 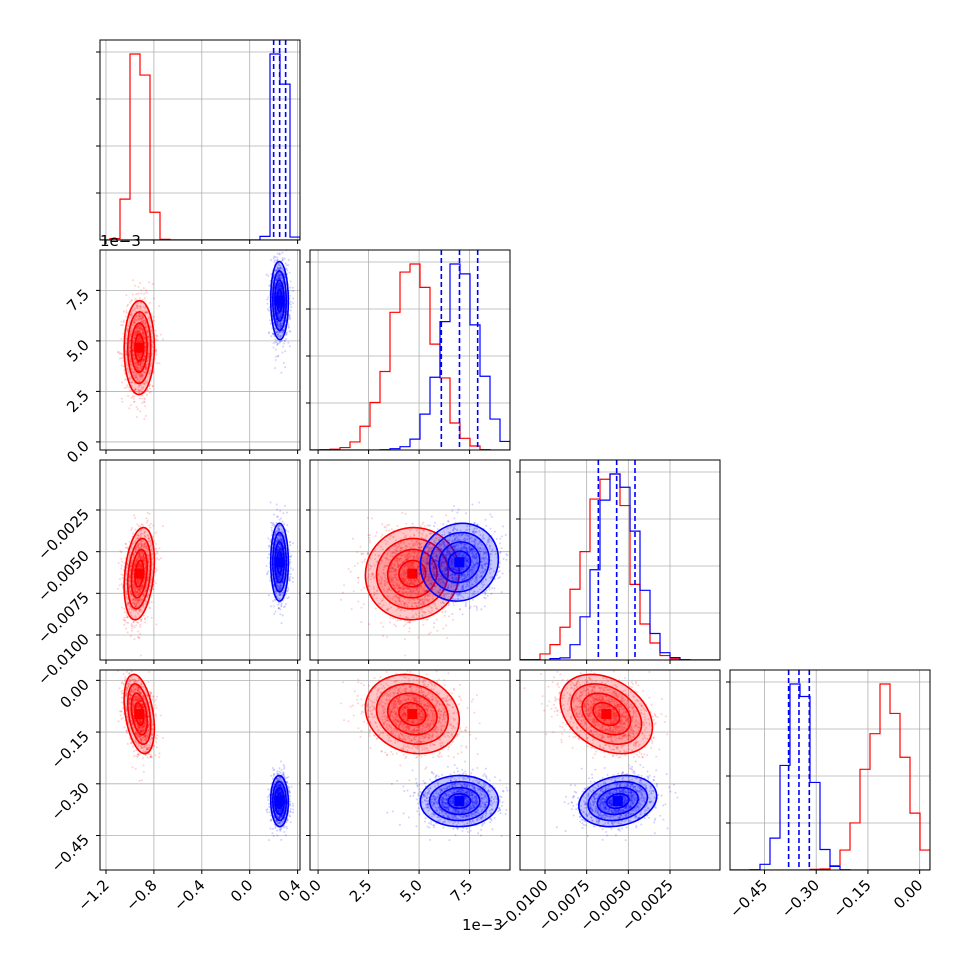 I want to click on x-tick-label: −0.30, so click(x=800, y=898).